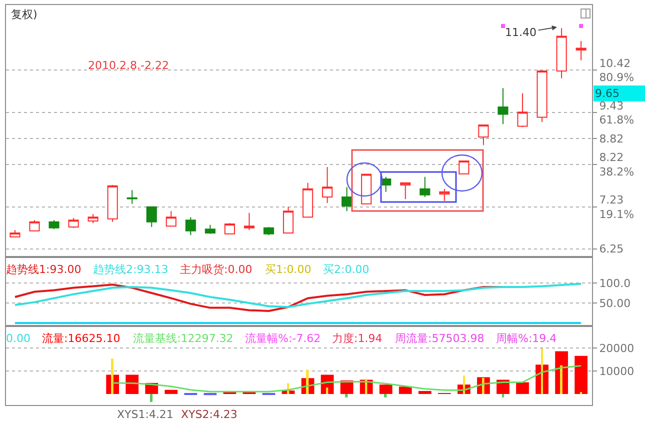 The width and height of the screenshot is (645, 428). I want to click on y-tick-label: 10.42 80.9%, so click(616, 70).